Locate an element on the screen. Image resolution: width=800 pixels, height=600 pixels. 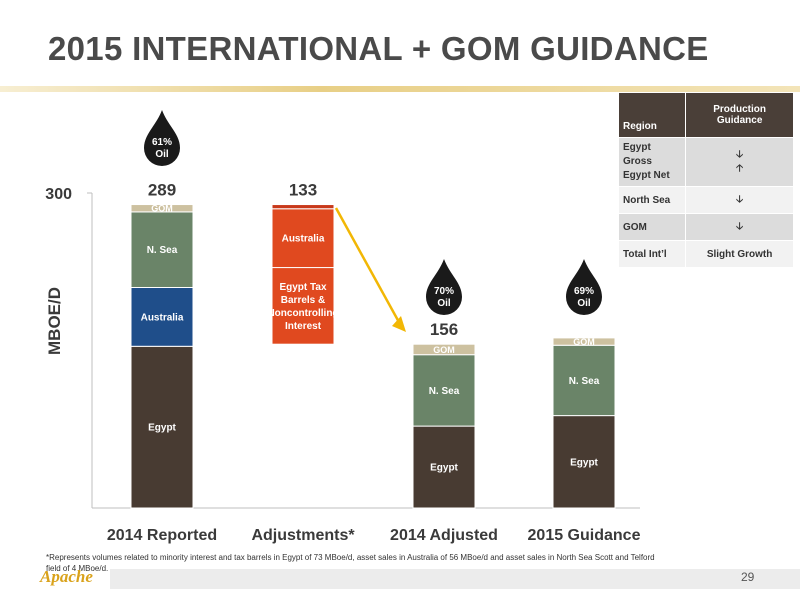
region-egypt-gross: Egypt Gross is located at coordinates (637, 154).